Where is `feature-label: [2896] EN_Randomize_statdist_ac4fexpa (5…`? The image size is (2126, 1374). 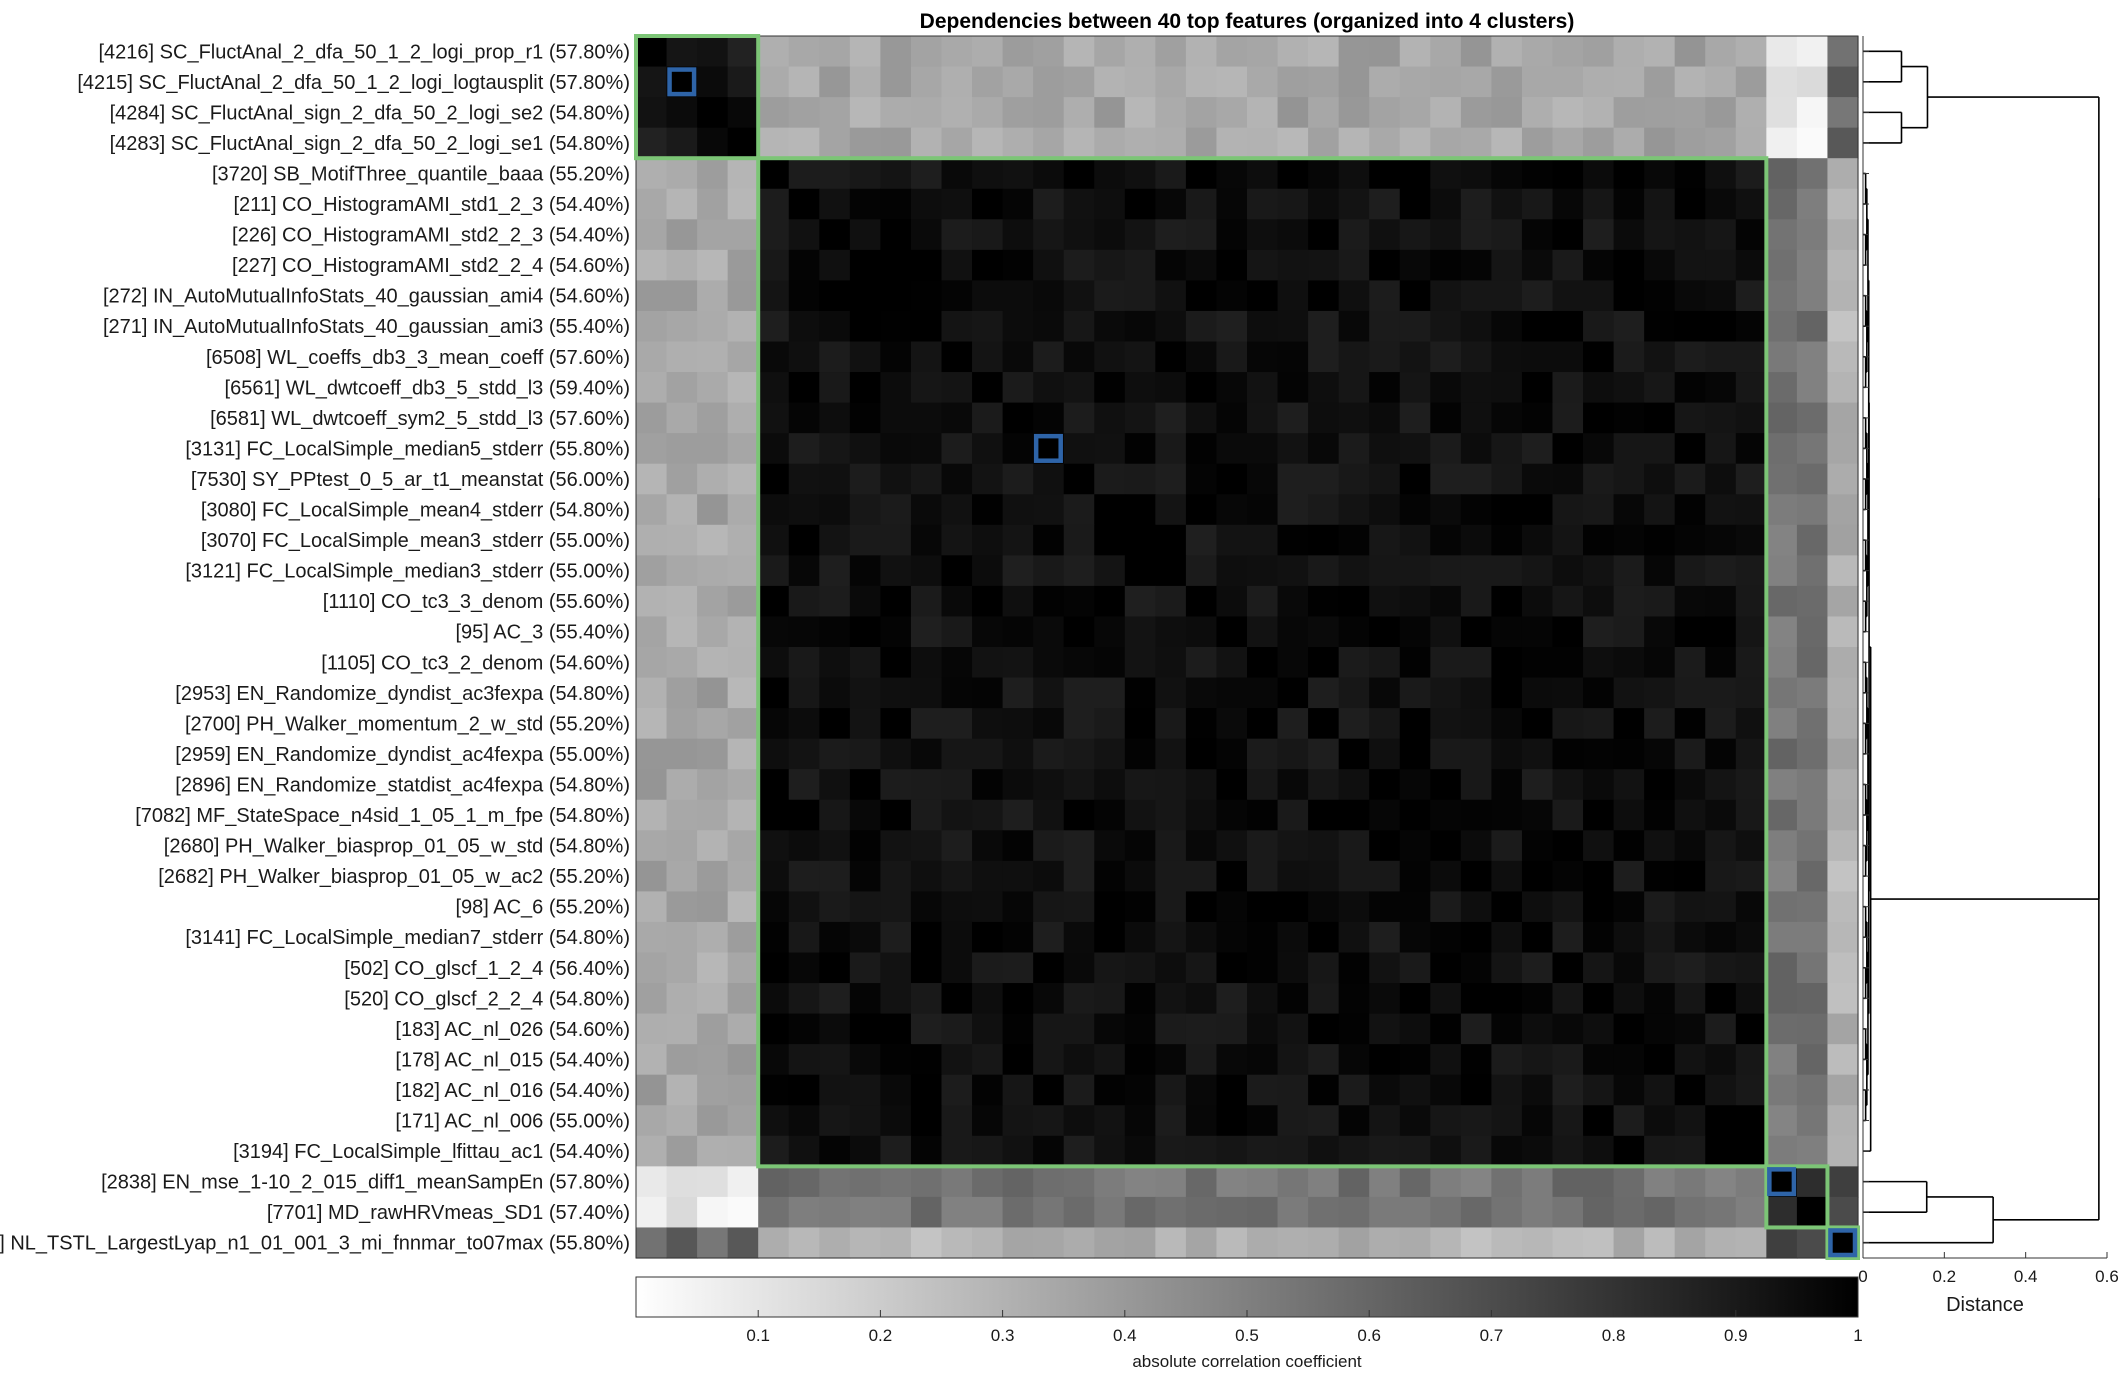 feature-label: [2896] EN_Randomize_statdist_ac4fexpa (5… is located at coordinates (402, 785).